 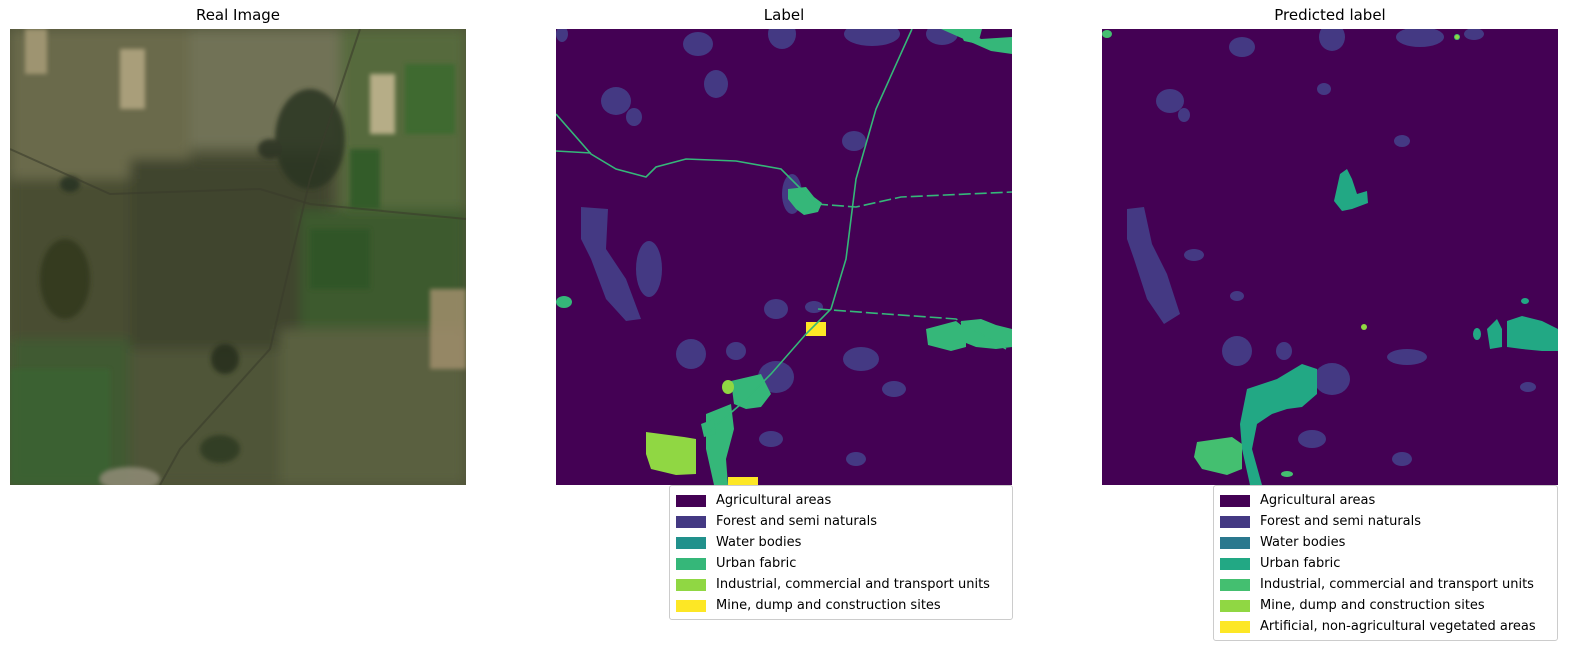 I want to click on label-title: Label, so click(x=784, y=15).